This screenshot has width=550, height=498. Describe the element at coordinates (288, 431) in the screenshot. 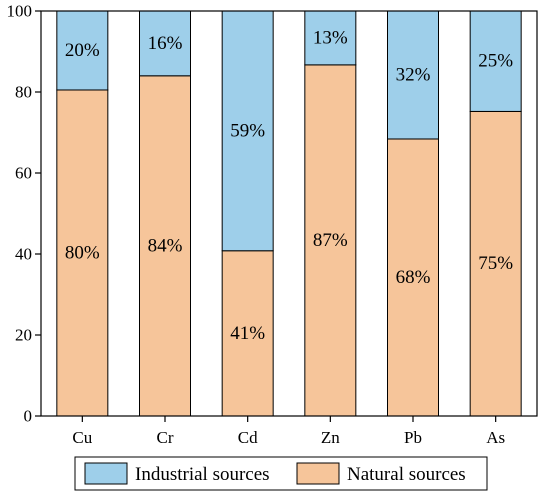

I see `x-axis: Cu Cr Cd Zn Pb As` at that location.